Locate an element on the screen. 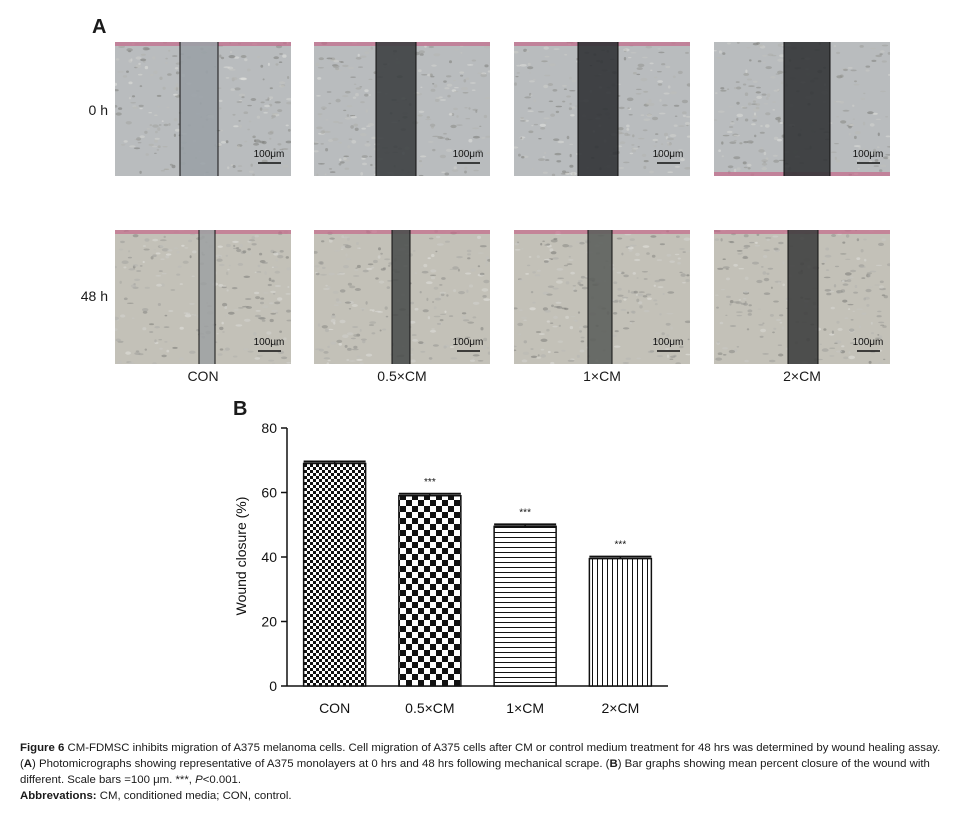 The height and width of the screenshot is (818, 962). micrograph-48h-0-5cm: 100μm is located at coordinates (402, 297).